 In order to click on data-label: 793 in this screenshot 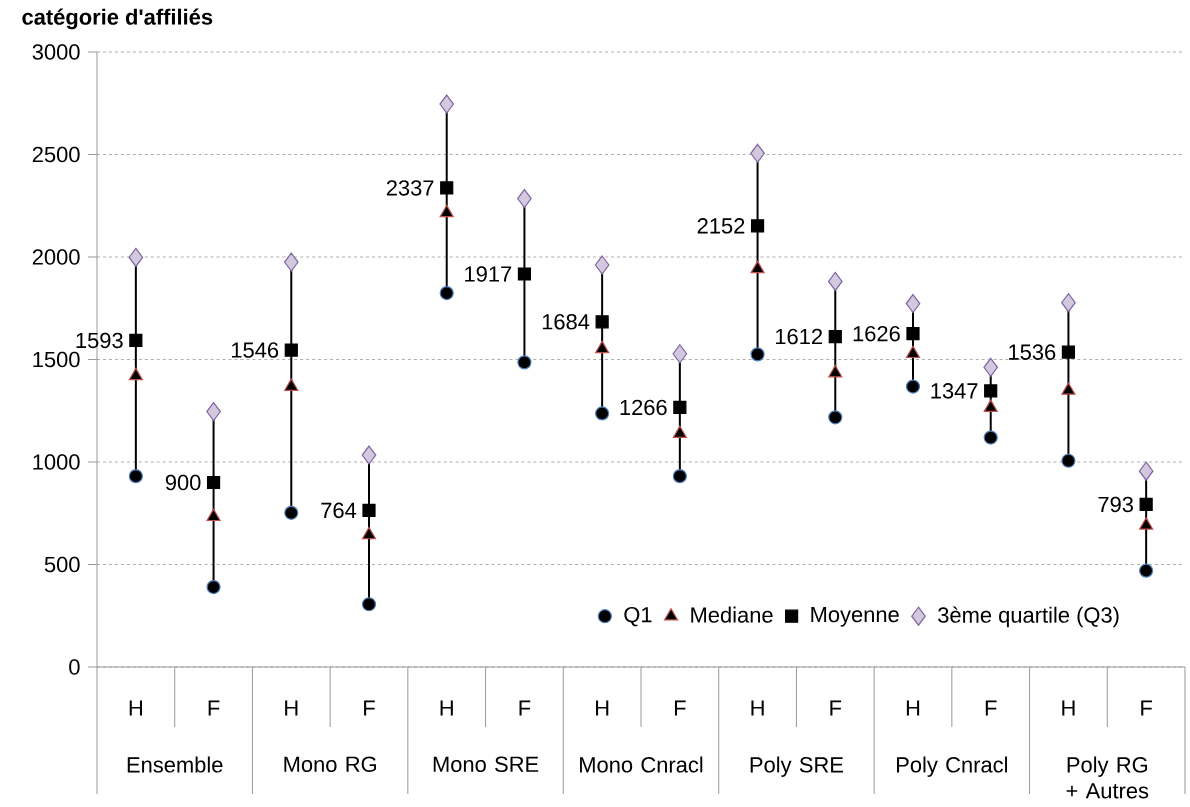, I will do `click(1115, 504)`.